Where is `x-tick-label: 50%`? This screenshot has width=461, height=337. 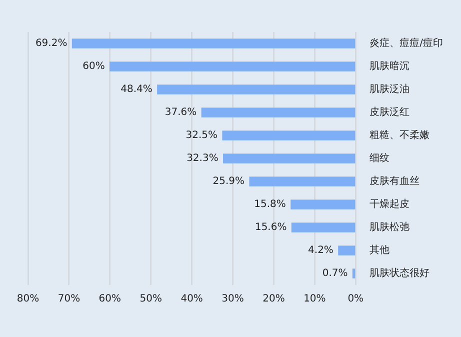 x-tick-label: 50% is located at coordinates (151, 299).